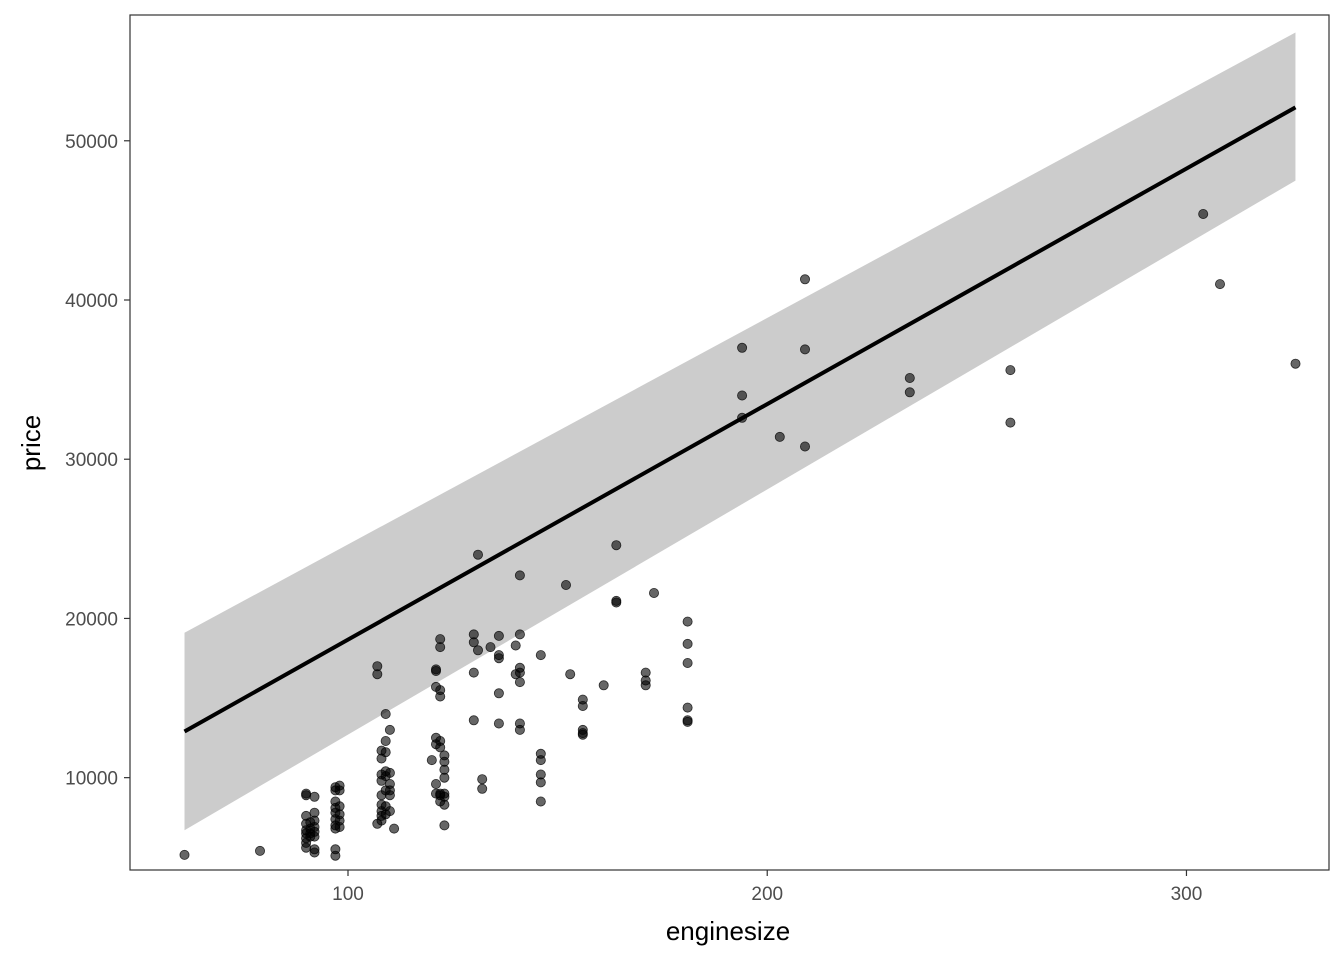 This screenshot has height=960, width=1344. I want to click on x-tick-label: 300, so click(1187, 894).